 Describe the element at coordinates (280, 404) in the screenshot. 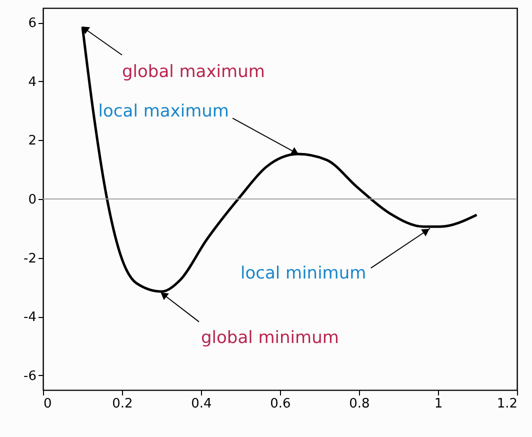

I see `x-tick-label: 0.6` at that location.